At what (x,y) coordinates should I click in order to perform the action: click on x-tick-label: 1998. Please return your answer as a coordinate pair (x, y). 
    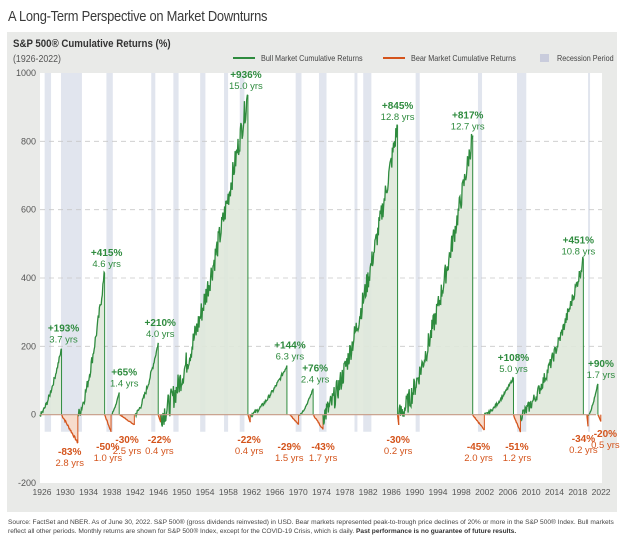
    Looking at the image, I should click on (461, 492).